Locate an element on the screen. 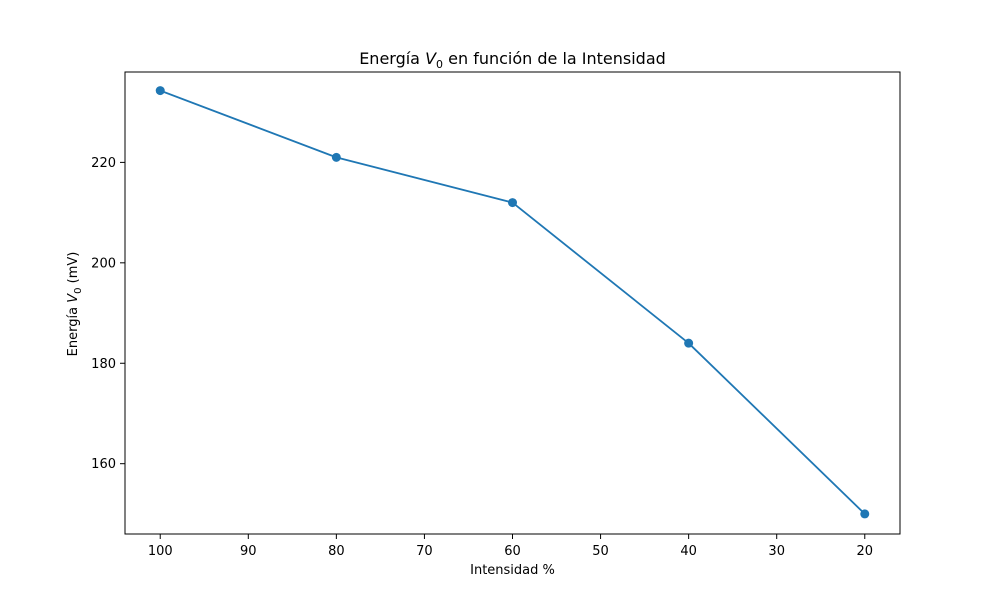 This screenshot has height=600, width=1000. x-tick-label: 30 is located at coordinates (776, 551).